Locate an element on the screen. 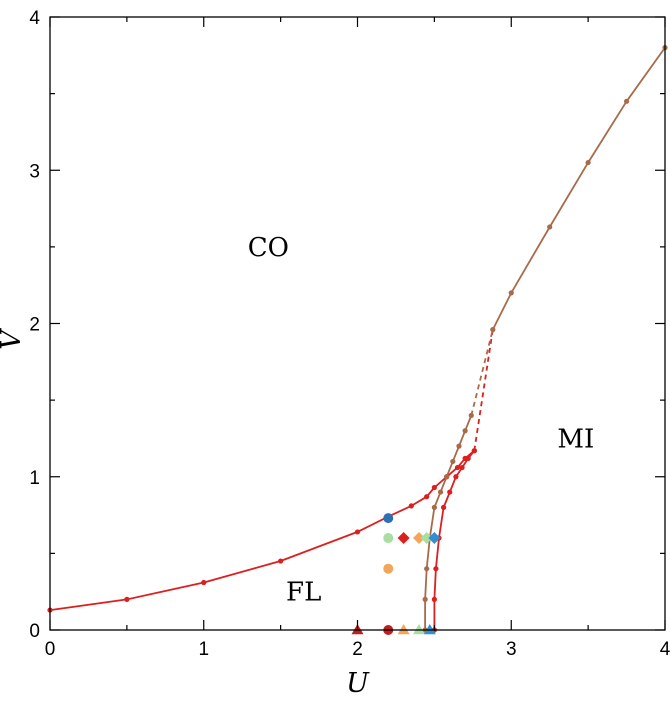 Image resolution: width=670 pixels, height=702 pixels. region-label-mi: MI is located at coordinates (575, 439).